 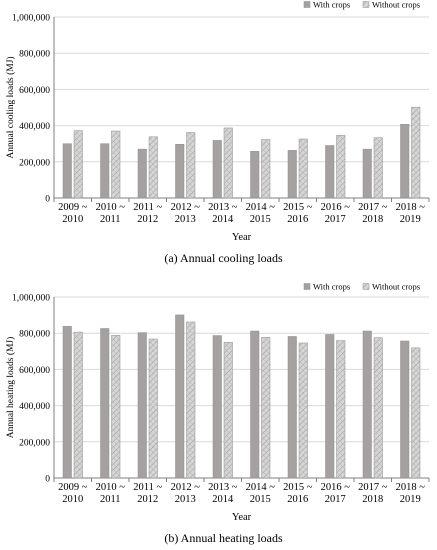 What do you see at coordinates (366, 286) in the screenshot?
I see `legend-swatch-without-crops` at bounding box center [366, 286].